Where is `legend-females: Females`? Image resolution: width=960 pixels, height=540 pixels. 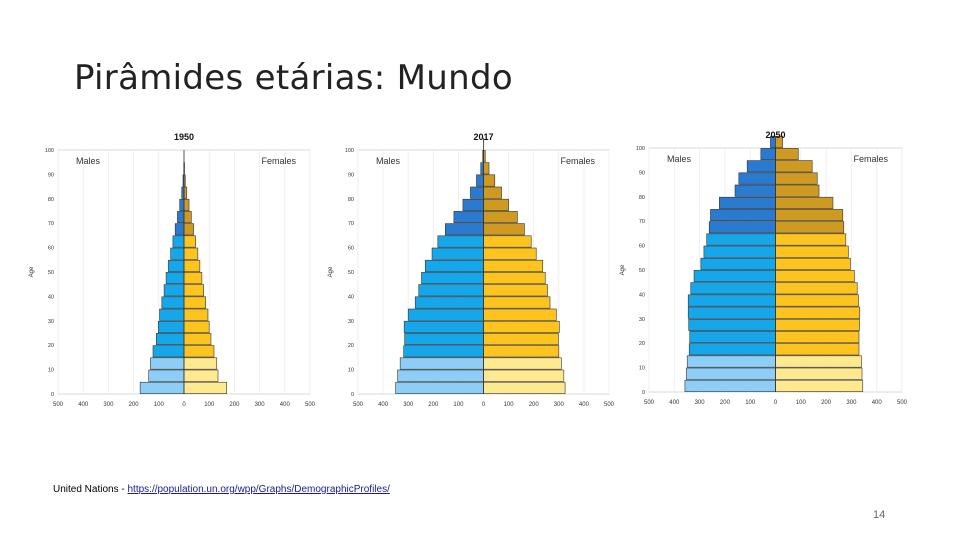
legend-females: Females is located at coordinates (870, 159).